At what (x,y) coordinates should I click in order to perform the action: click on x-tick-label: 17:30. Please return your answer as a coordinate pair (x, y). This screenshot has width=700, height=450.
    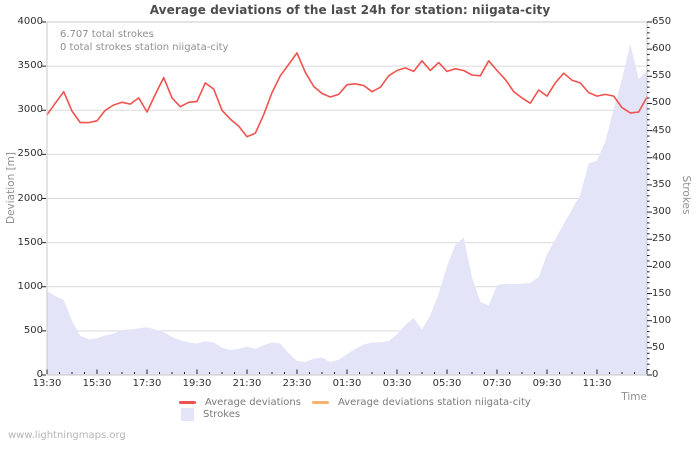
    Looking at the image, I should click on (147, 383).